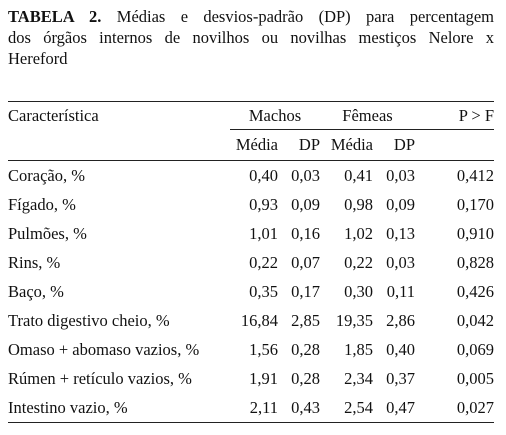  I want to click on caption-line-3: Hereford, so click(38, 58).